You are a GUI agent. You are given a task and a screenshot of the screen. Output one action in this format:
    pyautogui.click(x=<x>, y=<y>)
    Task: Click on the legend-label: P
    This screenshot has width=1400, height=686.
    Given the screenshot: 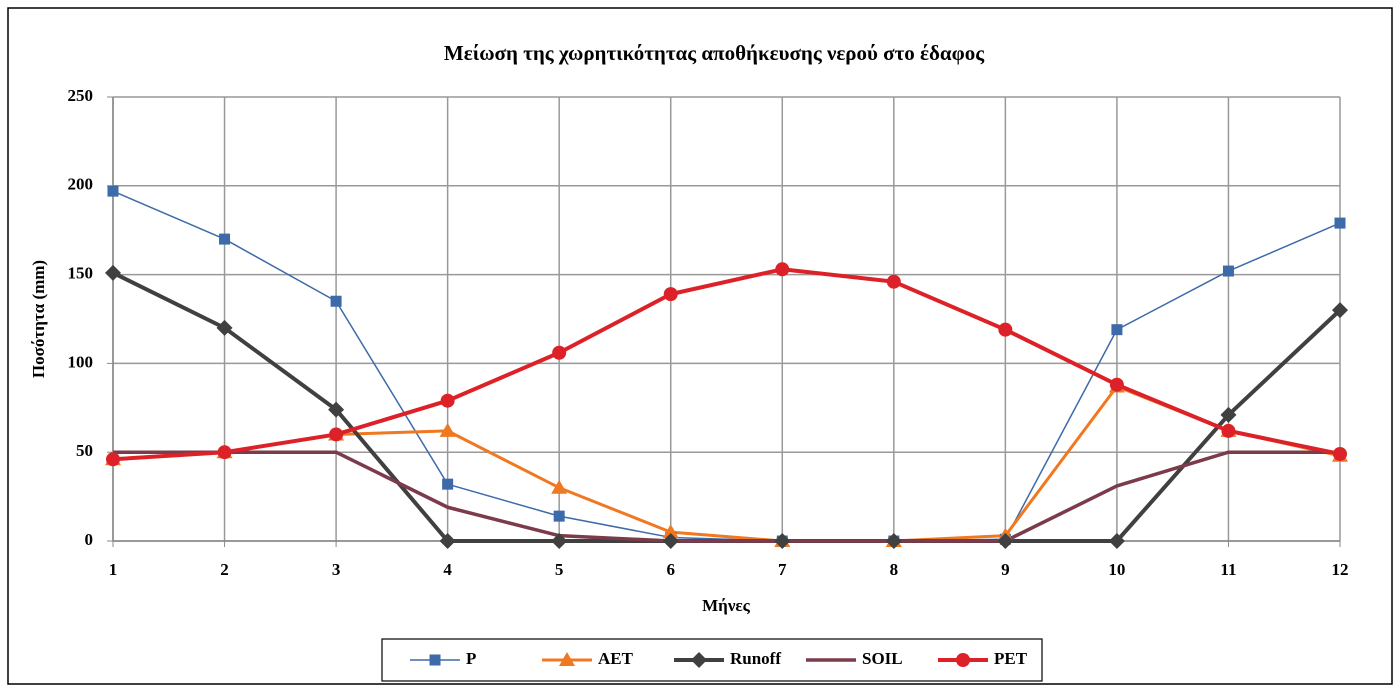 What is the action you would take?
    pyautogui.click(x=471, y=658)
    